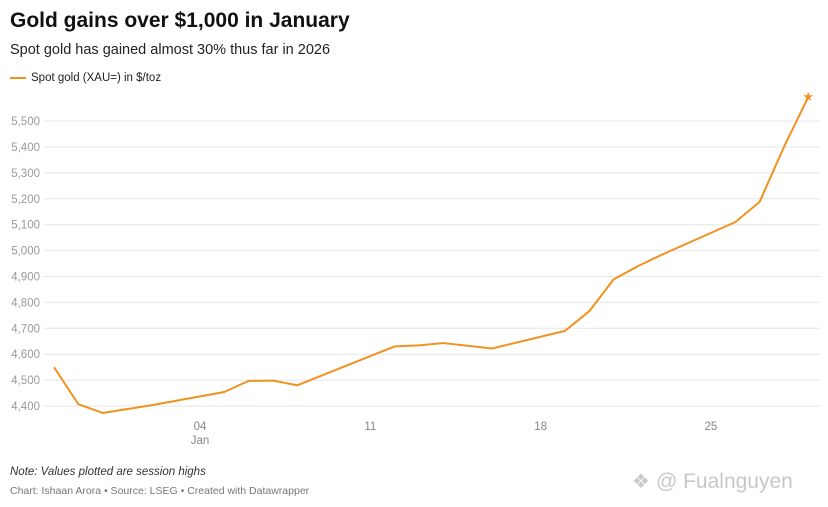 This screenshot has width=828, height=507. What do you see at coordinates (711, 427) in the screenshot?
I see `x-tick-label: 25` at bounding box center [711, 427].